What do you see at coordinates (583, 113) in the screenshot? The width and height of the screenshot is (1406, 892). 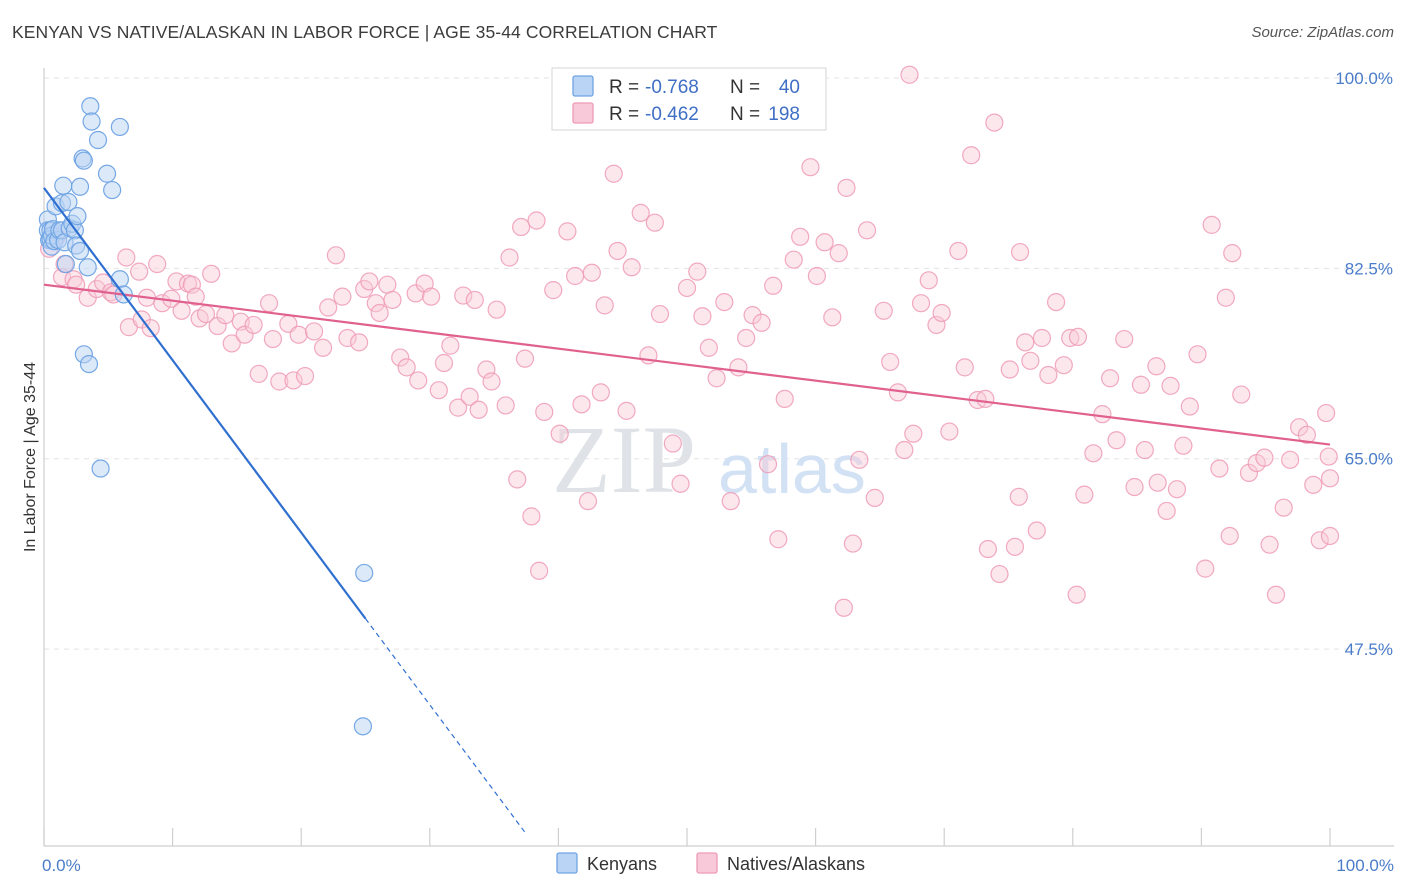 I see `native-legend-swatch` at bounding box center [583, 113].